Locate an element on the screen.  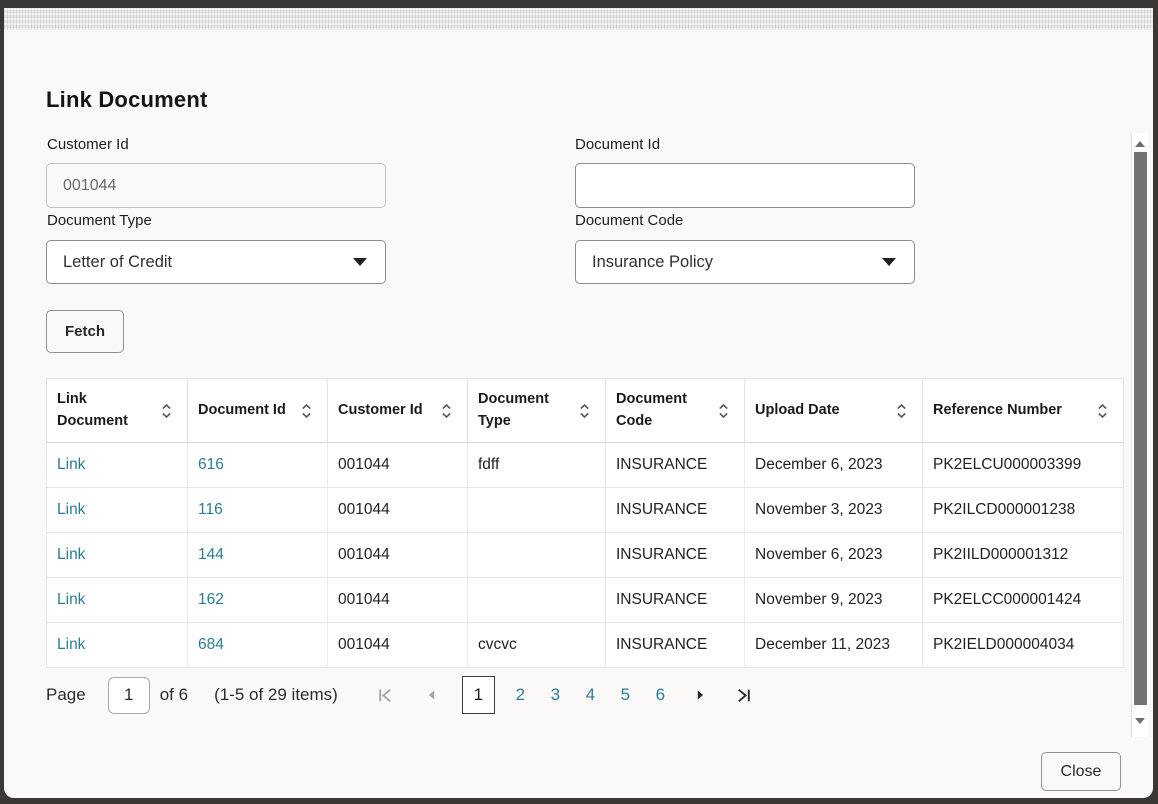
reference-number-cell: PK2IILD000001312 is located at coordinates (1023, 555).